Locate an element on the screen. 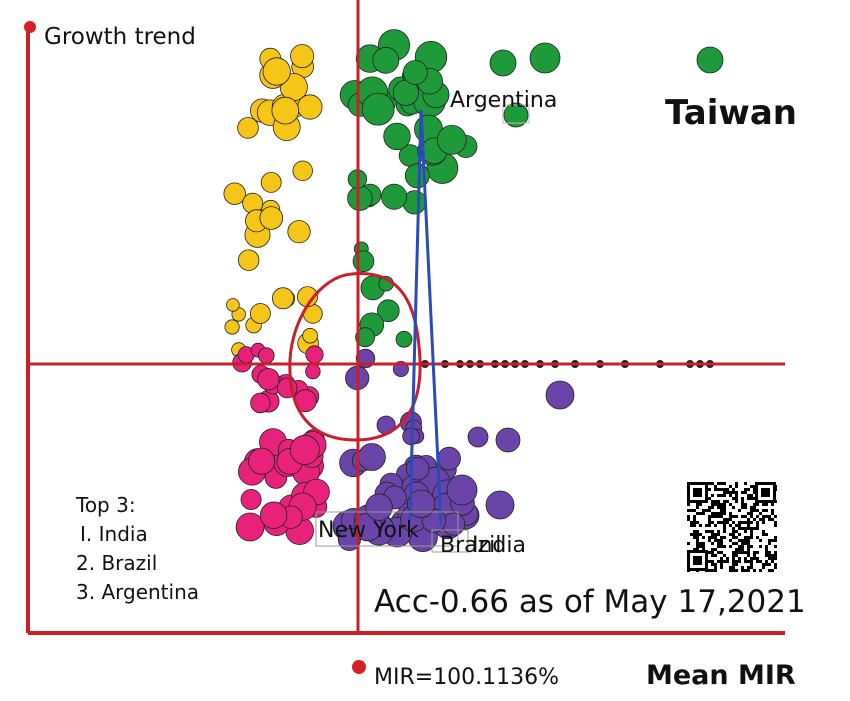 Image resolution: width=850 pixels, height=701 pixels. y-axis-marker-dot is located at coordinates (30, 27).